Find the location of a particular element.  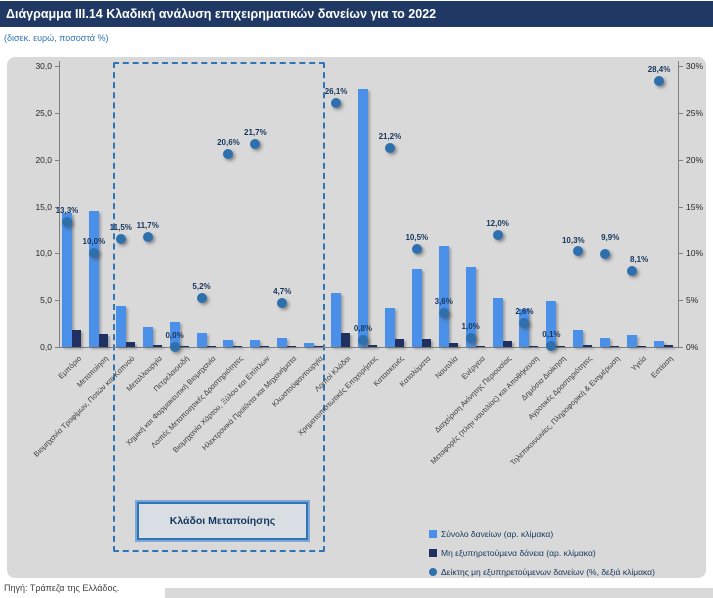

npl-ratio-label: 20,6% is located at coordinates (228, 143).